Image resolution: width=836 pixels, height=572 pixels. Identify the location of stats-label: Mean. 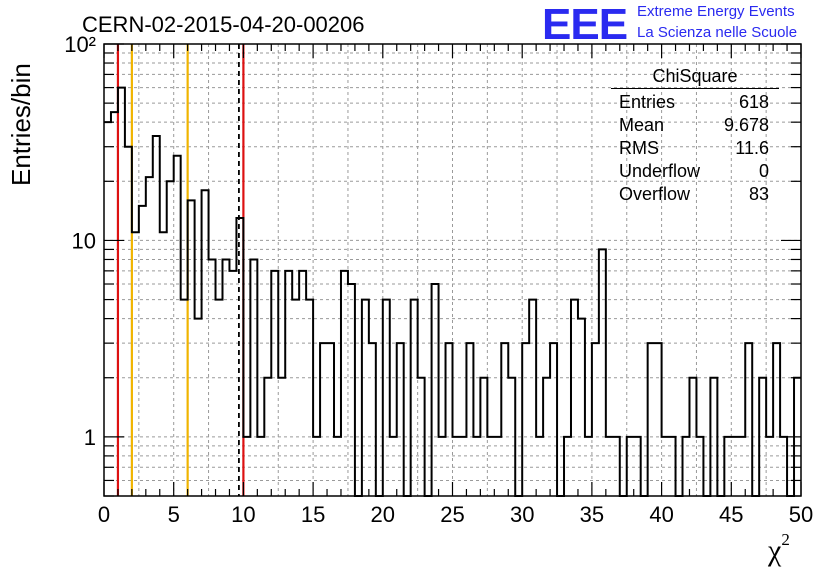
(642, 125).